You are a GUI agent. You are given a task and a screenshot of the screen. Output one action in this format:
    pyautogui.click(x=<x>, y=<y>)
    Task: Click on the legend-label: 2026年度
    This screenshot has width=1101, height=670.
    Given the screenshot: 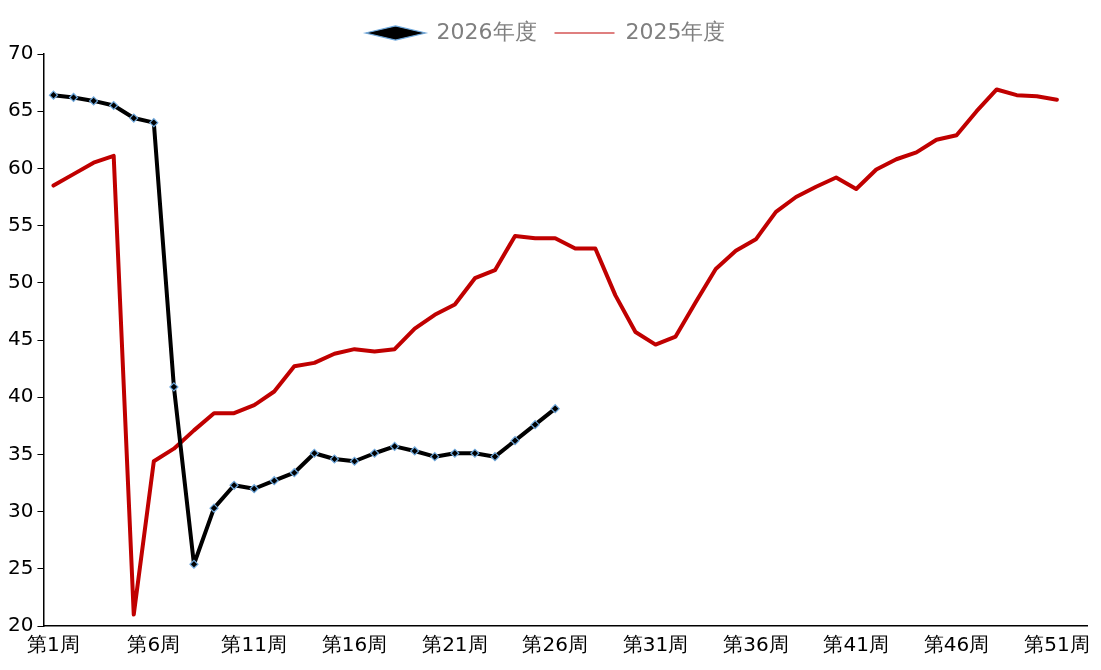 What is the action you would take?
    pyautogui.click(x=486, y=31)
    